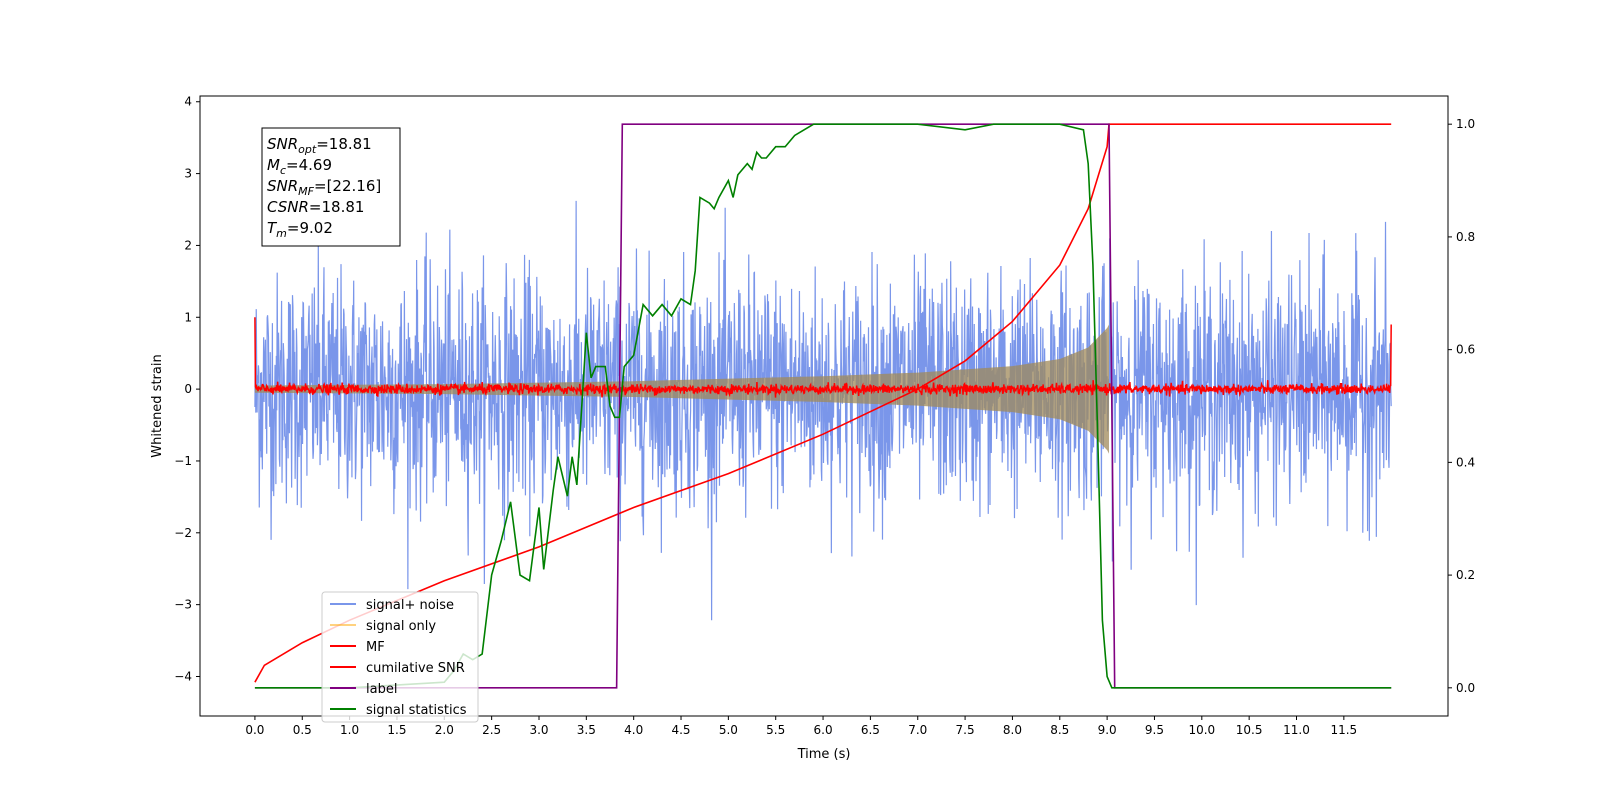  Describe the element at coordinates (183, 461) in the screenshot. I see `y-tick-label: −1` at that location.